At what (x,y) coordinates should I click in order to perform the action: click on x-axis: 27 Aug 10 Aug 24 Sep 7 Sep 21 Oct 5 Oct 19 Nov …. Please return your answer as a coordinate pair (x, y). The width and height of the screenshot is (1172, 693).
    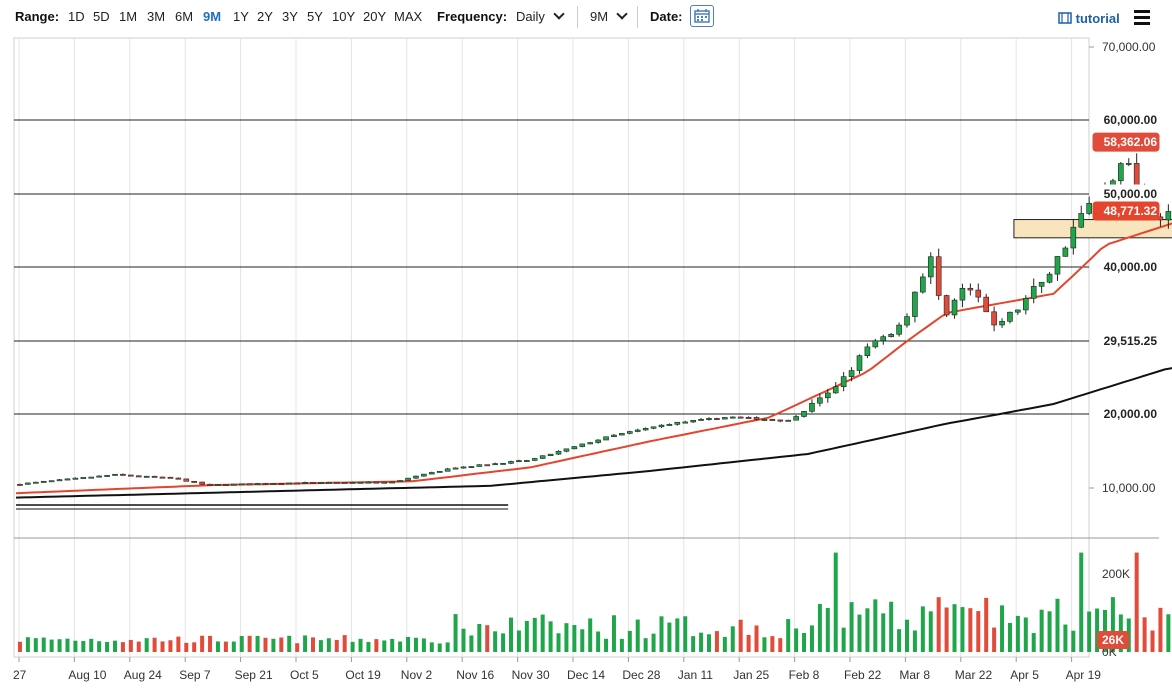
    Looking at the image, I should click on (557, 669).